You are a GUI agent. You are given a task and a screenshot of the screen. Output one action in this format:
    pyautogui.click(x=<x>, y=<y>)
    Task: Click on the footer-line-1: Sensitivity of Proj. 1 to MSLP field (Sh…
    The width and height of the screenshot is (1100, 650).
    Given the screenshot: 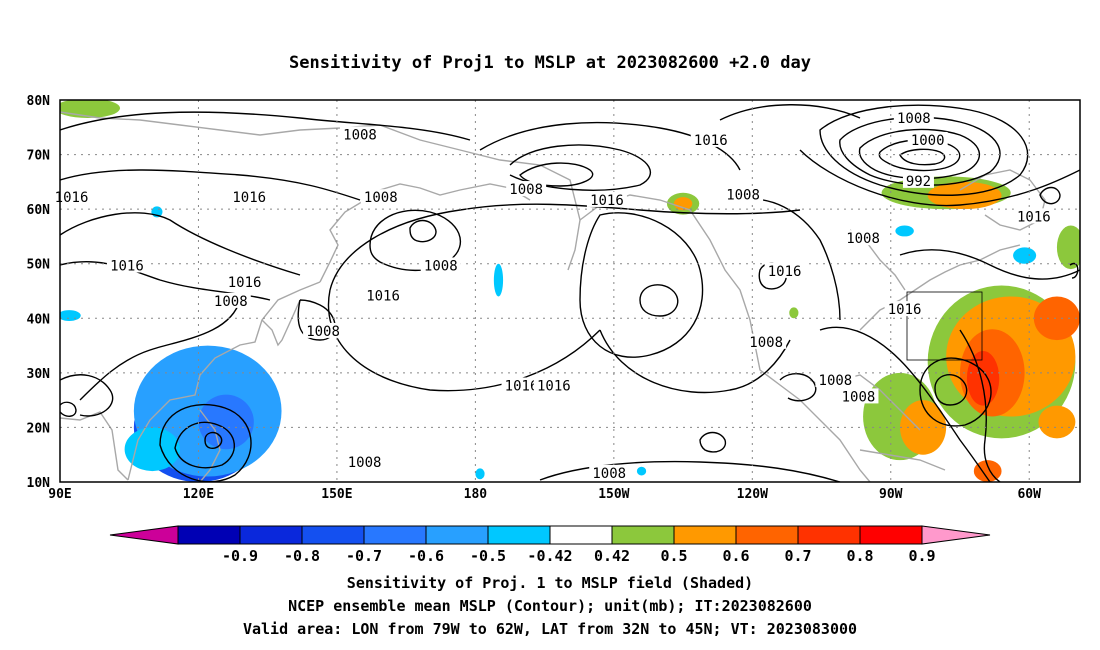 What is the action you would take?
    pyautogui.click(x=550, y=583)
    